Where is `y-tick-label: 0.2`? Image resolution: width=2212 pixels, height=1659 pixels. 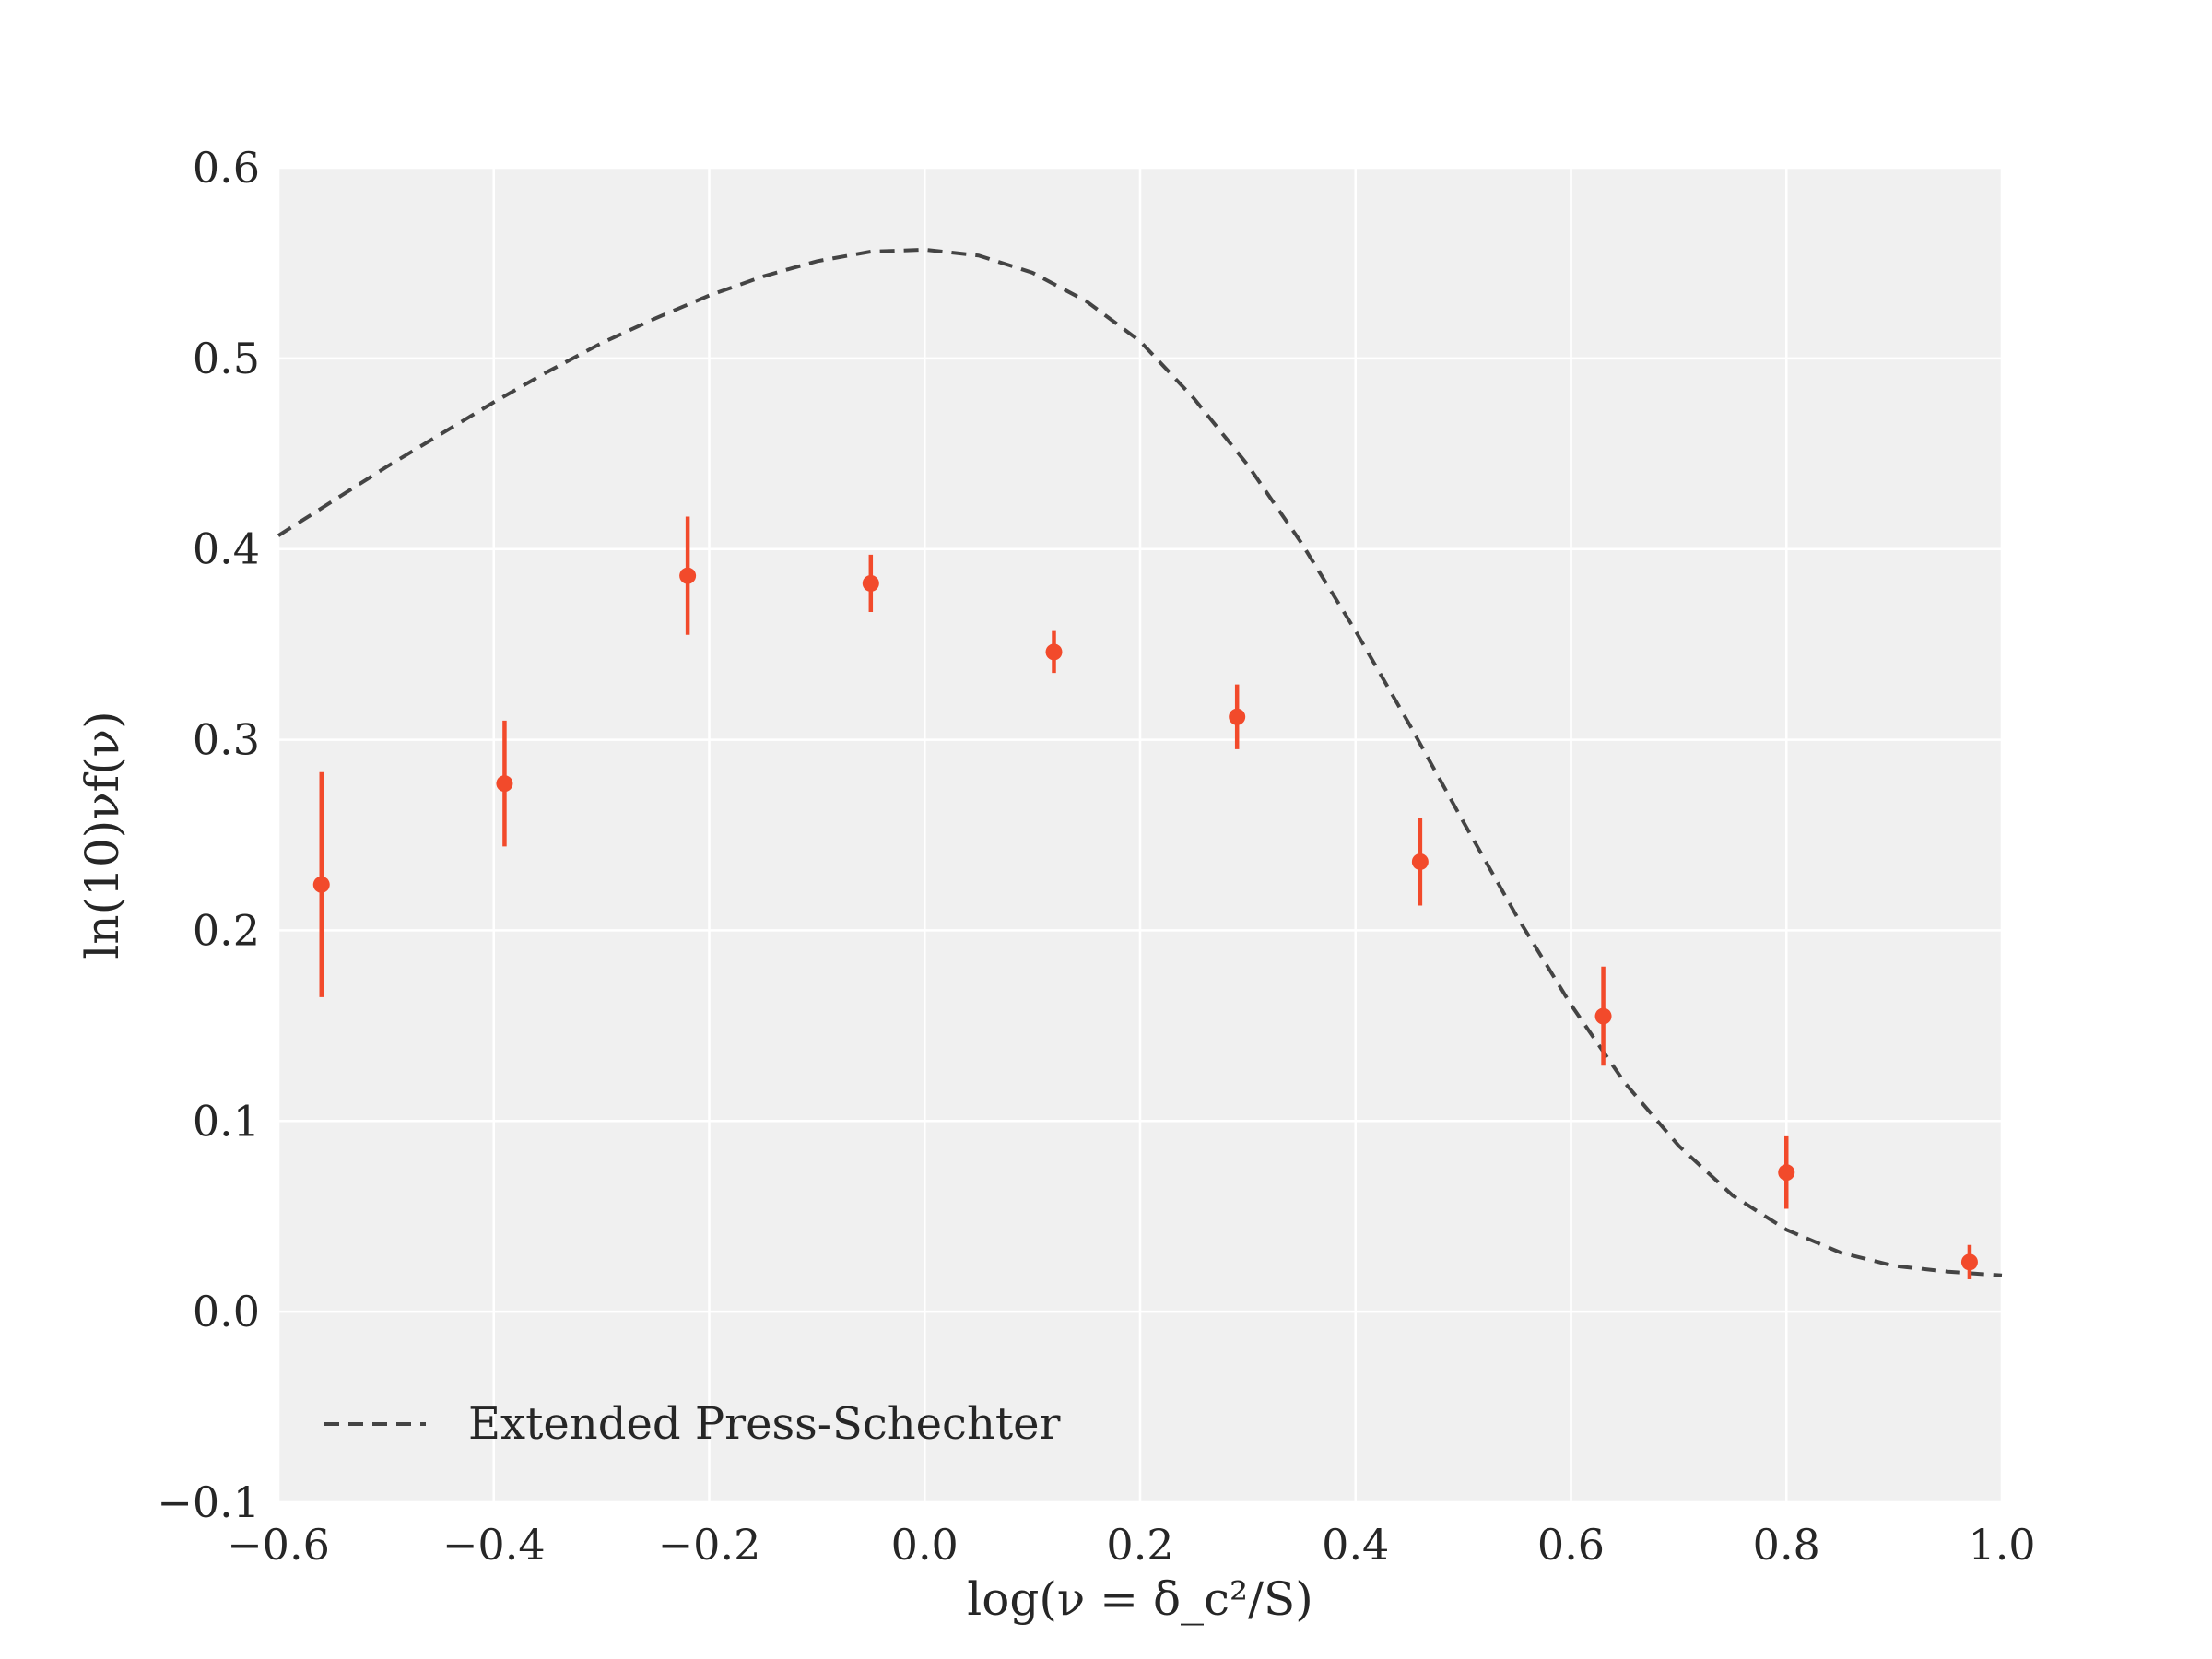
y-tick-label: 0.2 is located at coordinates (226, 930).